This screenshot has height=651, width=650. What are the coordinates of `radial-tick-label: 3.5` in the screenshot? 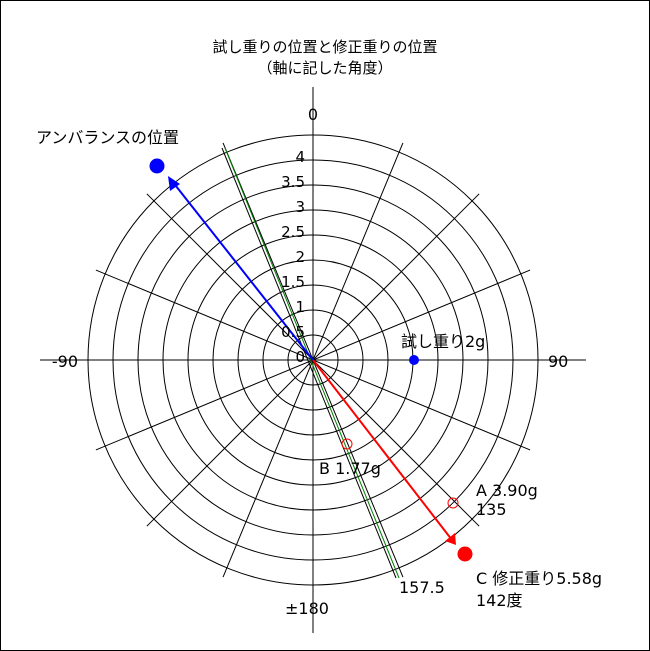 It's located at (293, 182).